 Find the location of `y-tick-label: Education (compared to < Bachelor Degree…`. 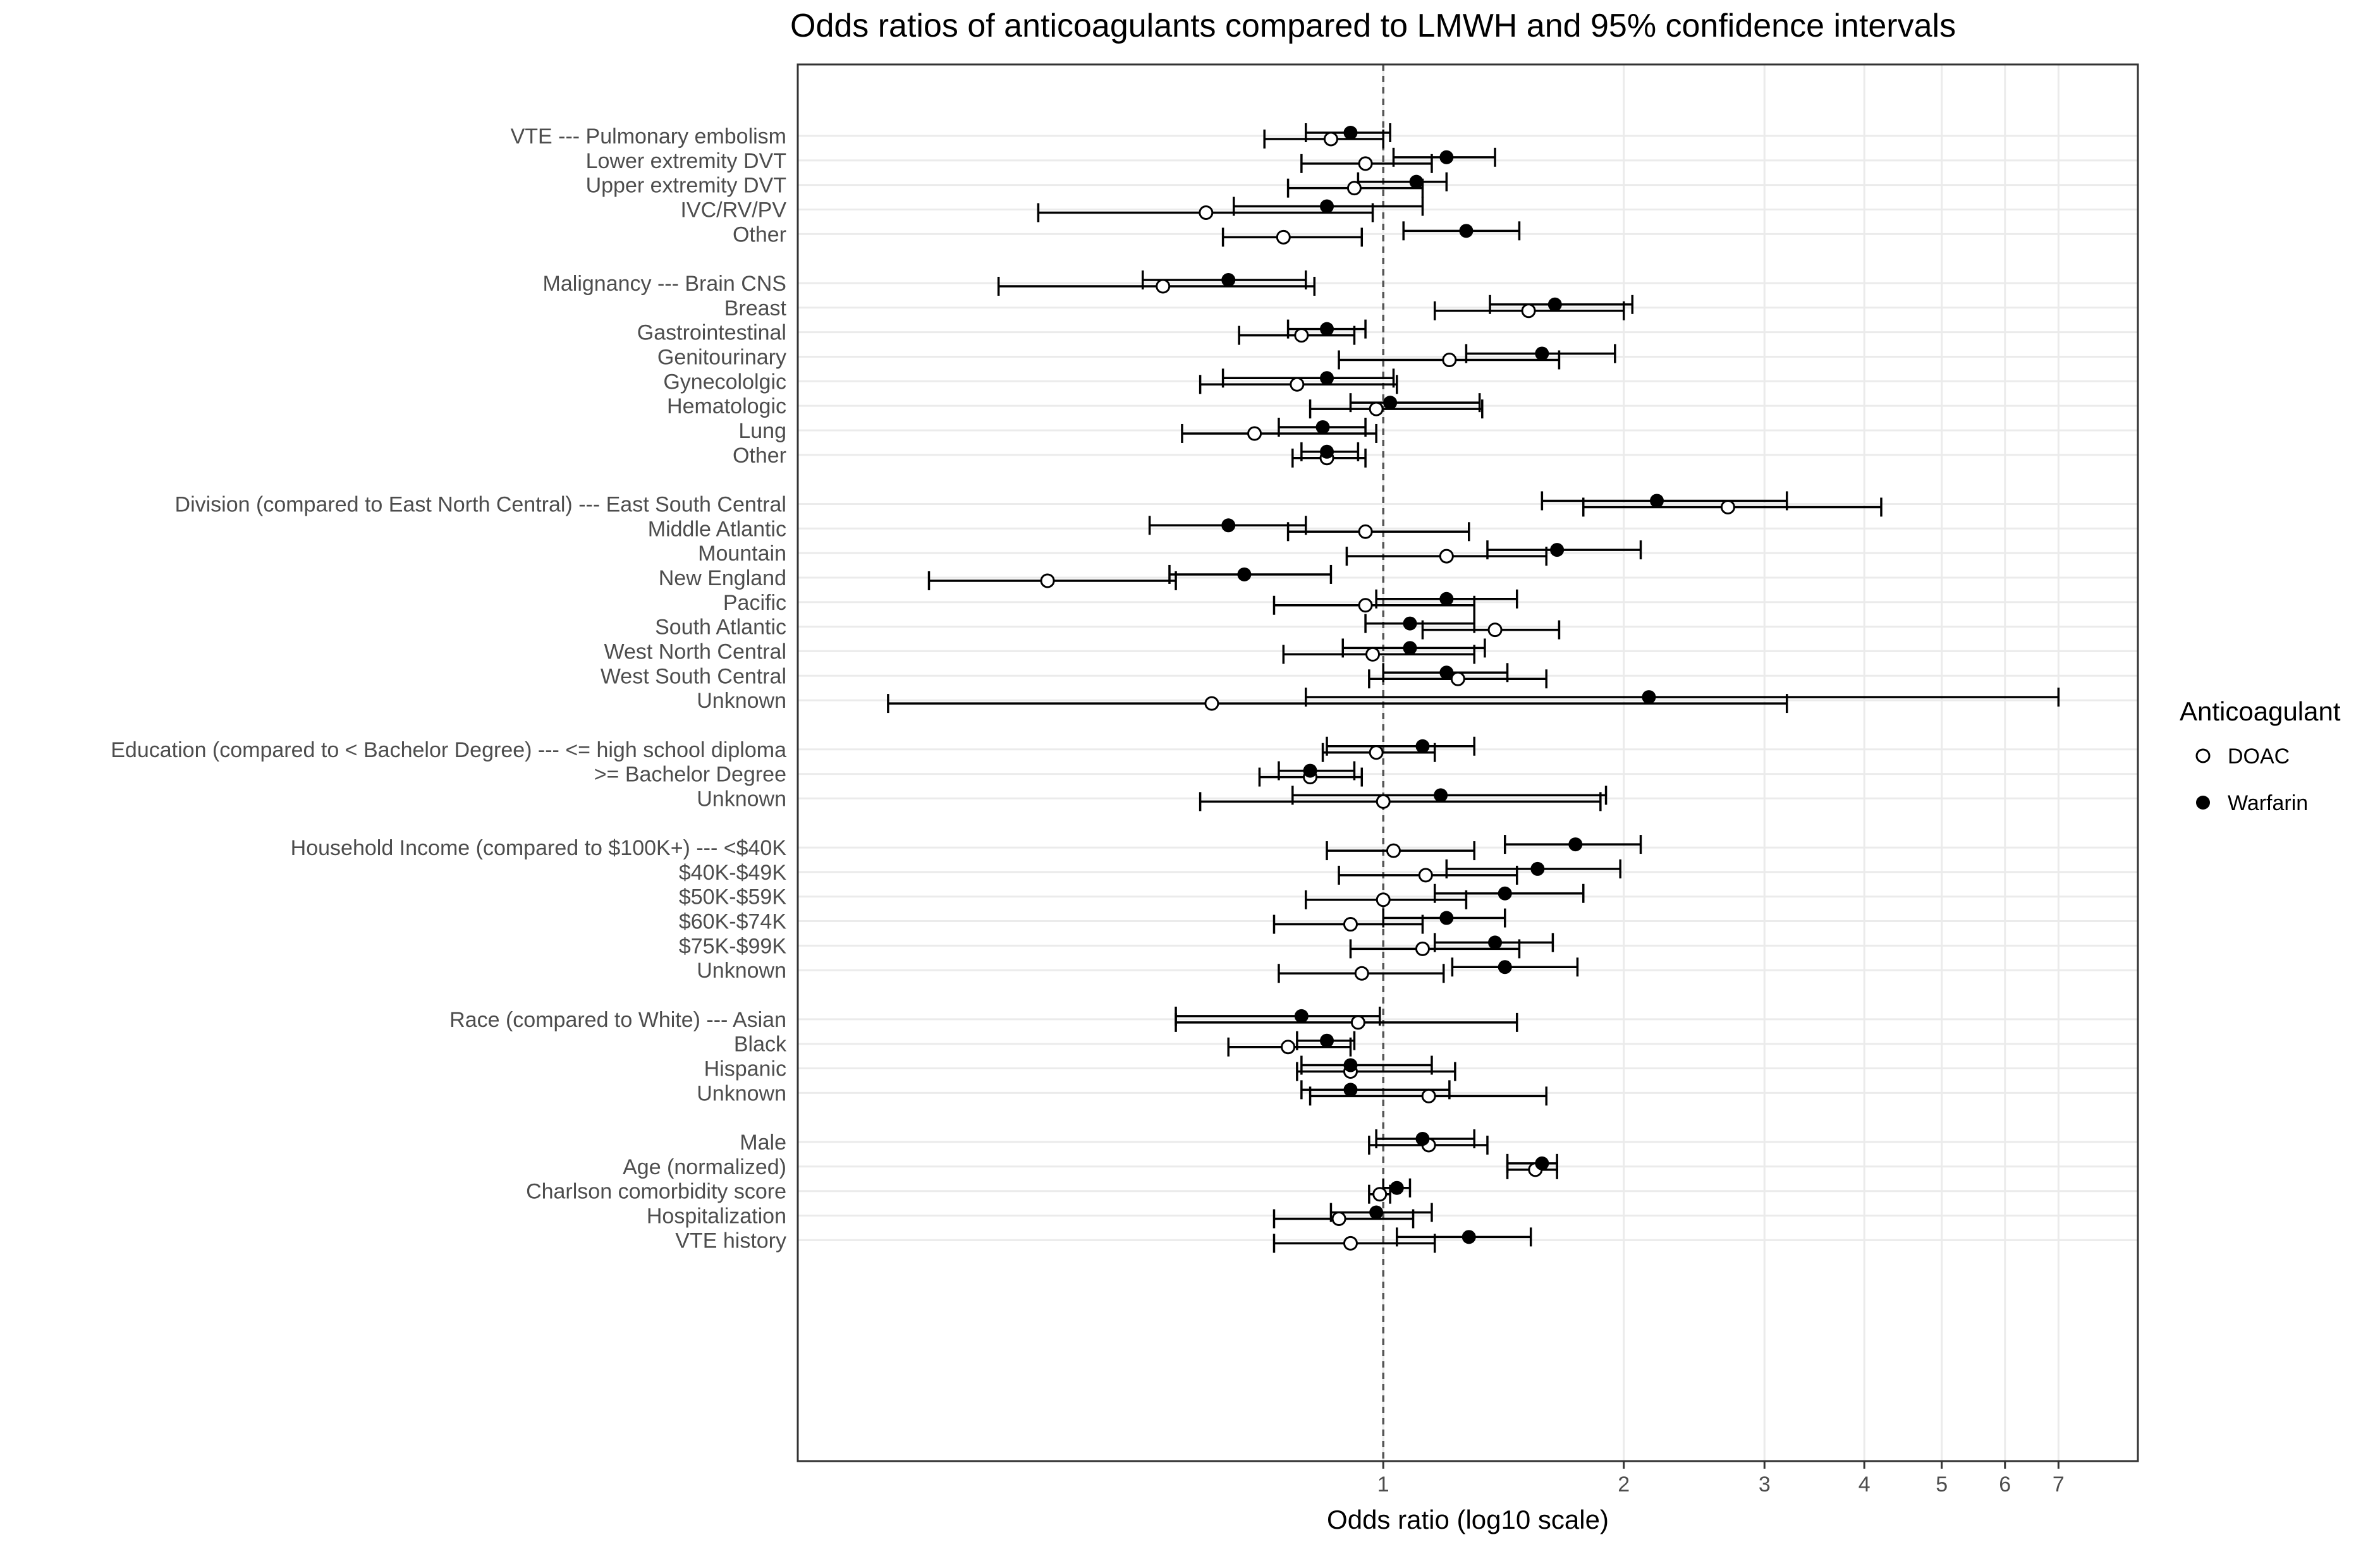

y-tick-label: Education (compared to < Bachelor Degree… is located at coordinates (448, 750).